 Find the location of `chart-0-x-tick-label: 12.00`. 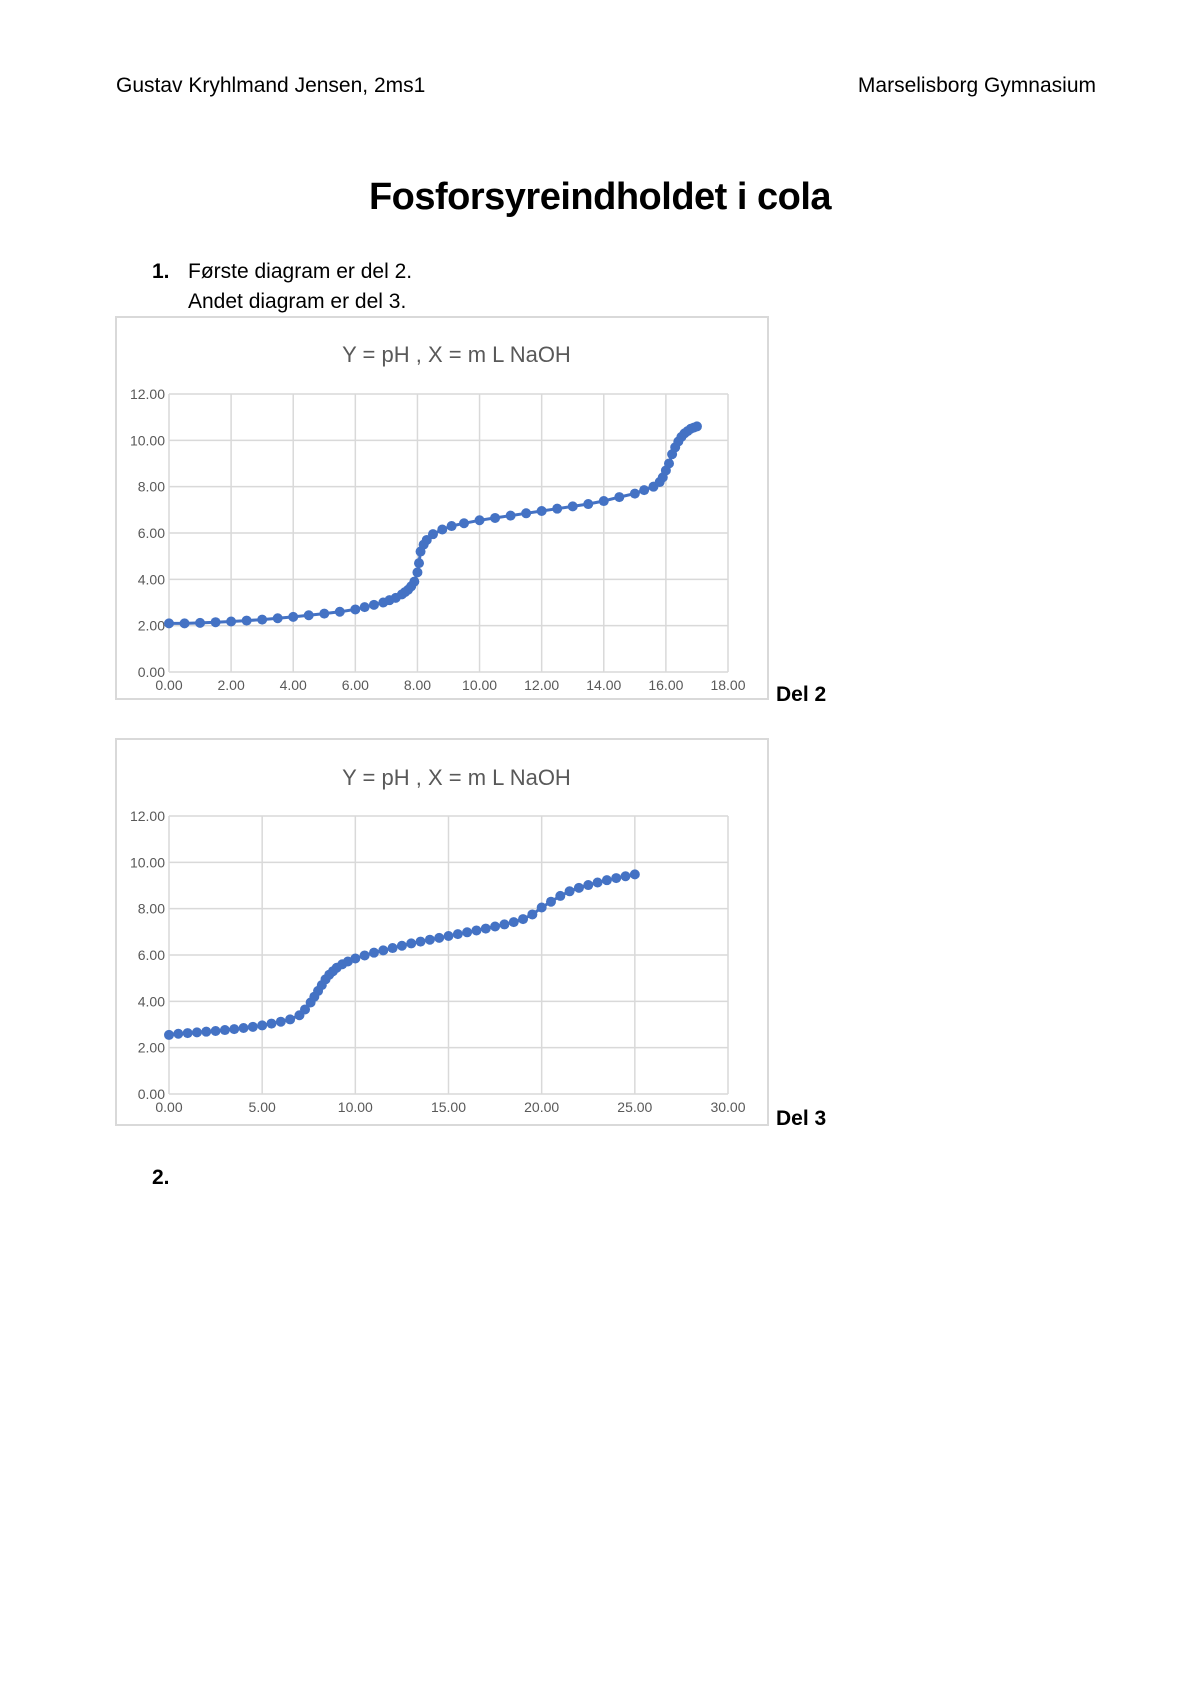

chart-0-x-tick-label: 12.00 is located at coordinates (541, 685).